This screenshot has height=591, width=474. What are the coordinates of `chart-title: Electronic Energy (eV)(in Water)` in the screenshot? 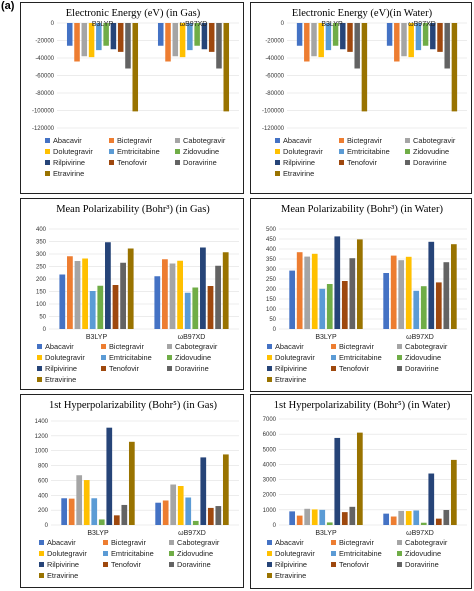 It's located at (362, 13).